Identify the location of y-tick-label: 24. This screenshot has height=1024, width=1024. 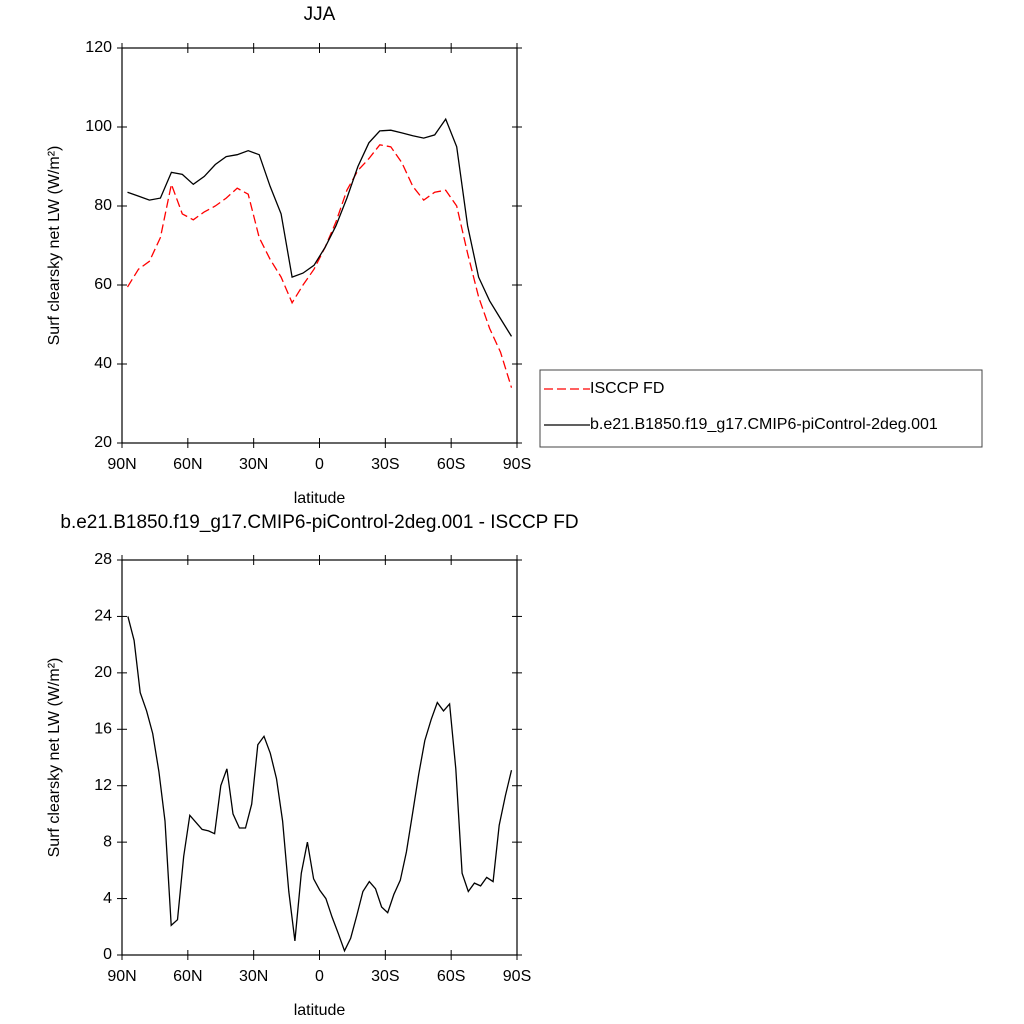
(103, 616).